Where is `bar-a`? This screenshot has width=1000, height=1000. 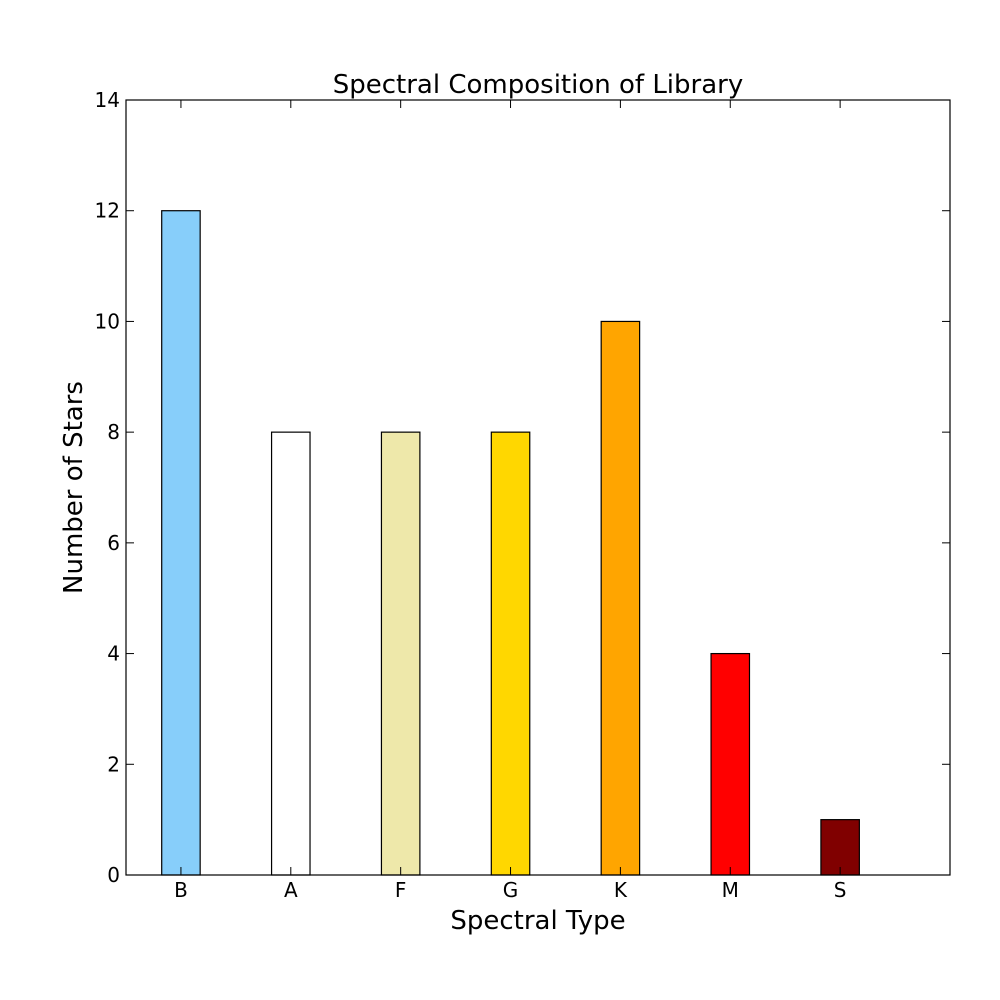
bar-a is located at coordinates (290, 653).